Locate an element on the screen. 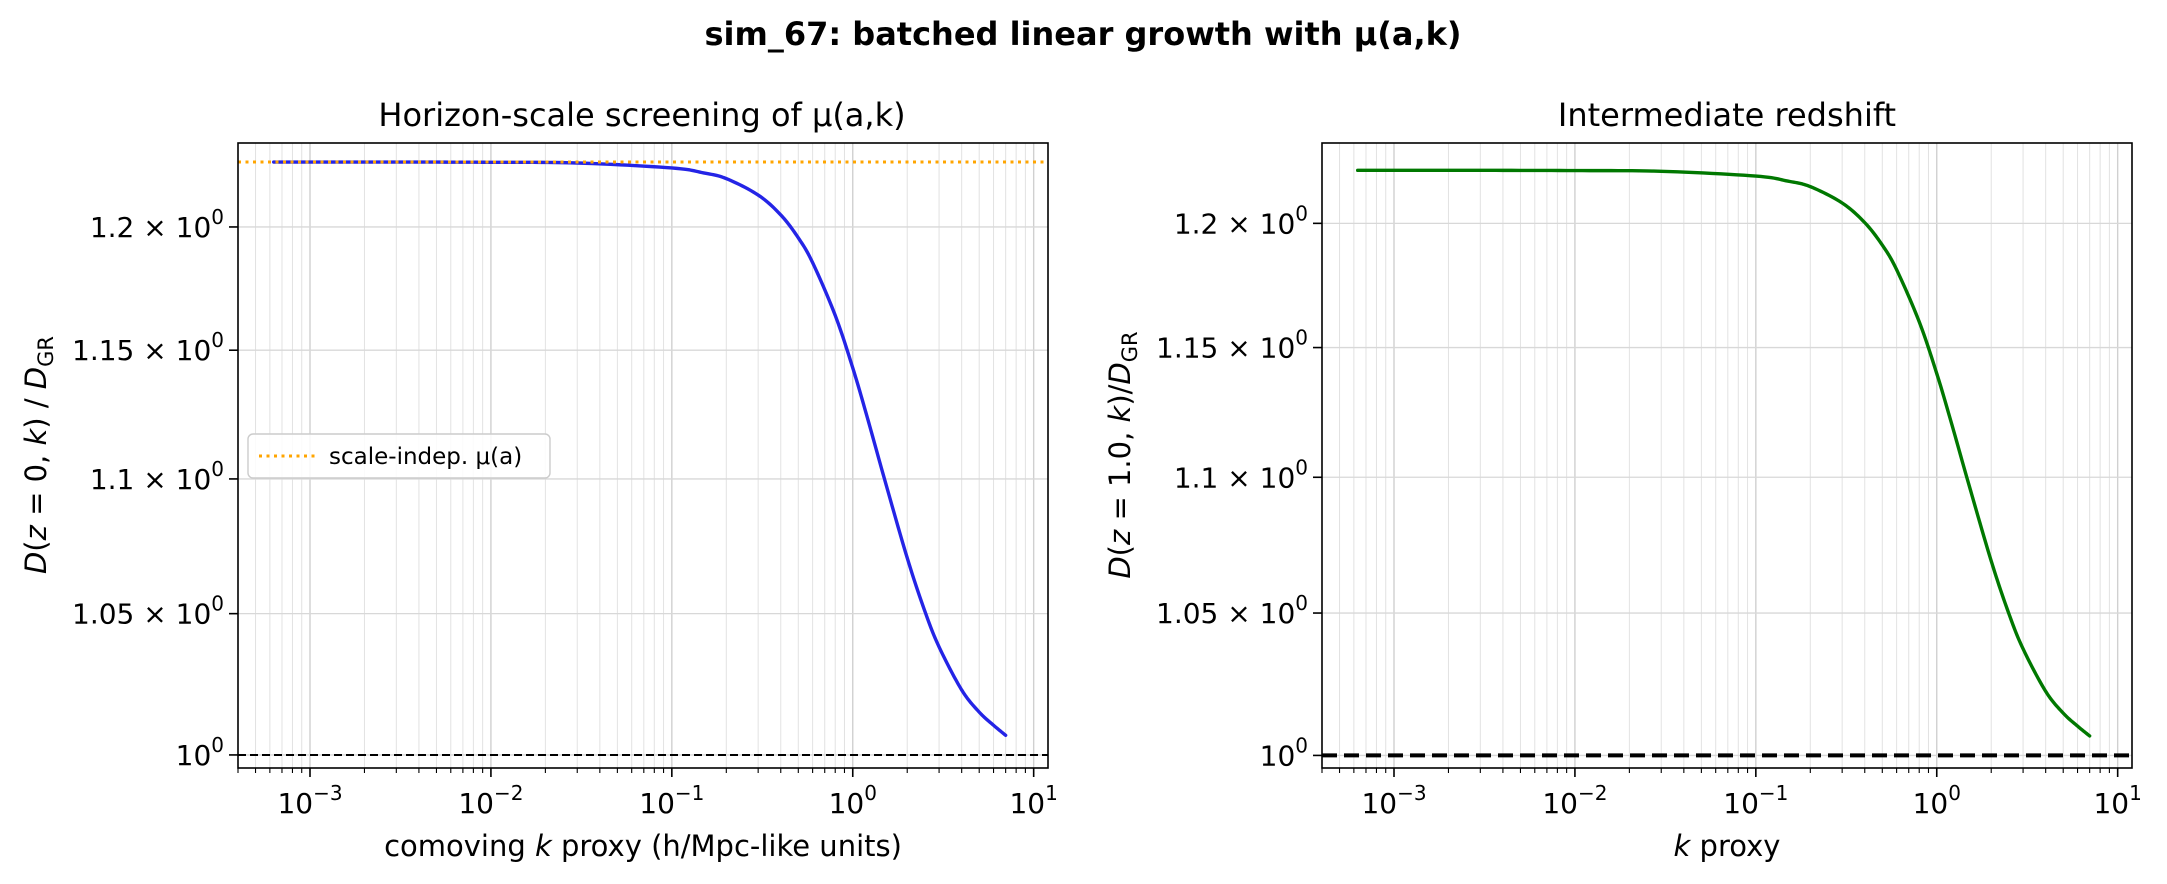  right-y-axis-label: D(z = 1.0, k)/DGR is located at coordinates (1122, 454).